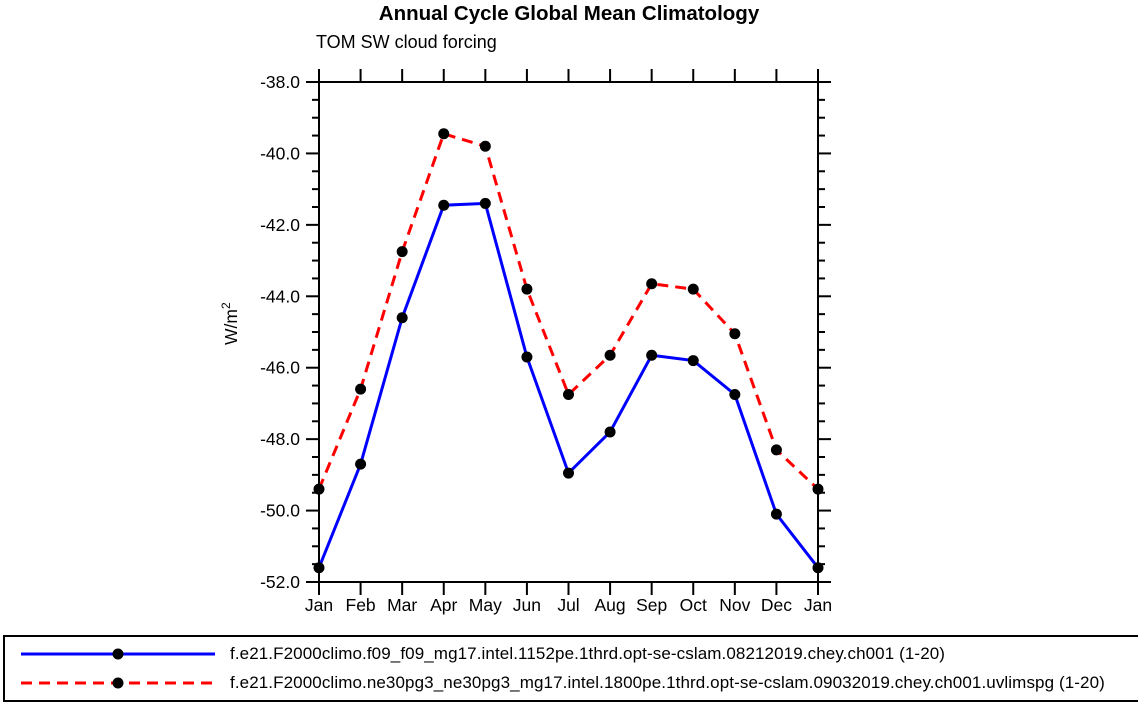 The width and height of the screenshot is (1138, 712). I want to click on x-axis-tick-label: May, so click(485, 605).